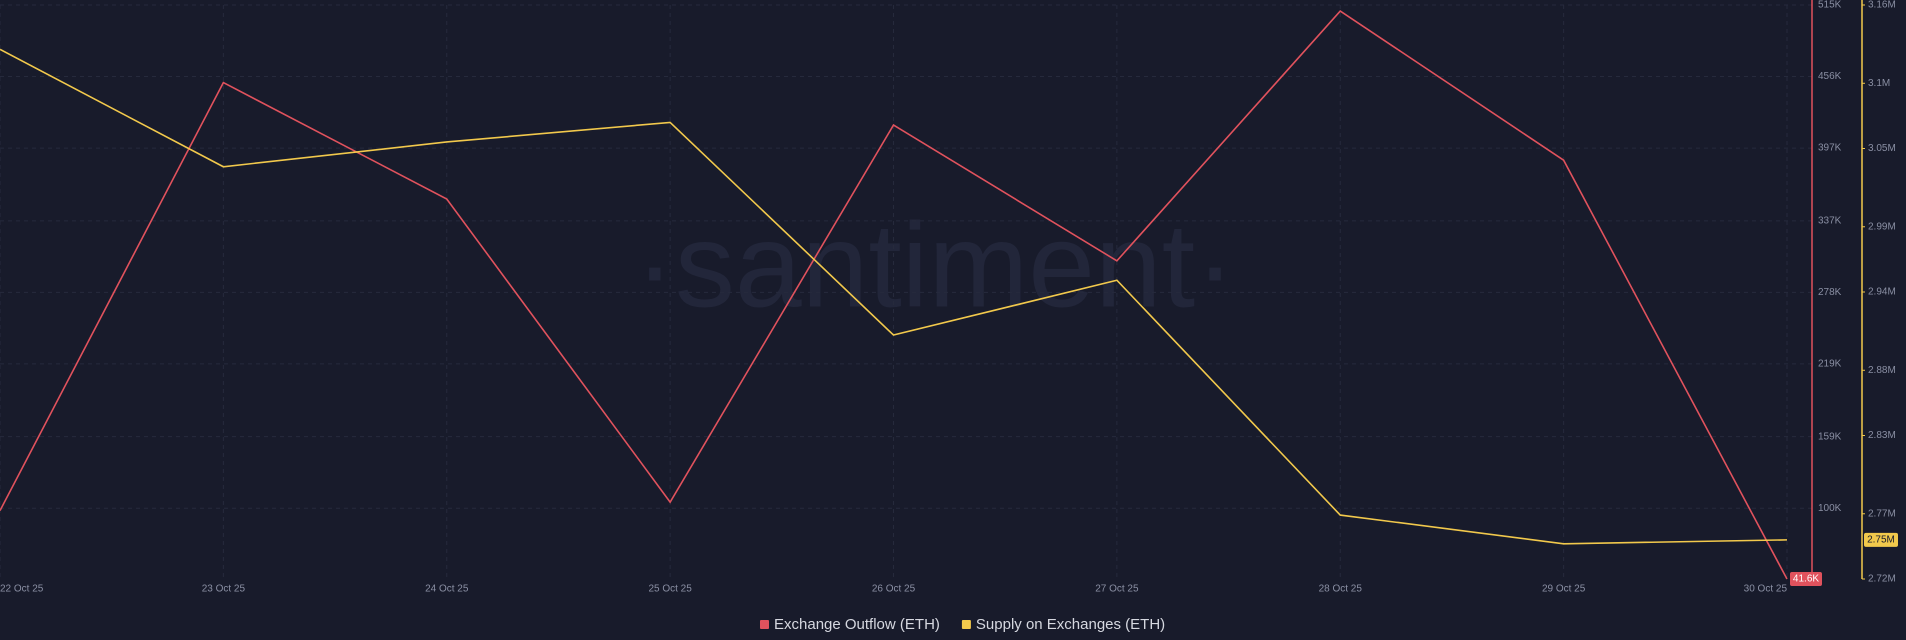 This screenshot has height=640, width=1906. What do you see at coordinates (1070, 624) in the screenshot?
I see `legend-label: Supply on Exchanges (ETH)` at bounding box center [1070, 624].